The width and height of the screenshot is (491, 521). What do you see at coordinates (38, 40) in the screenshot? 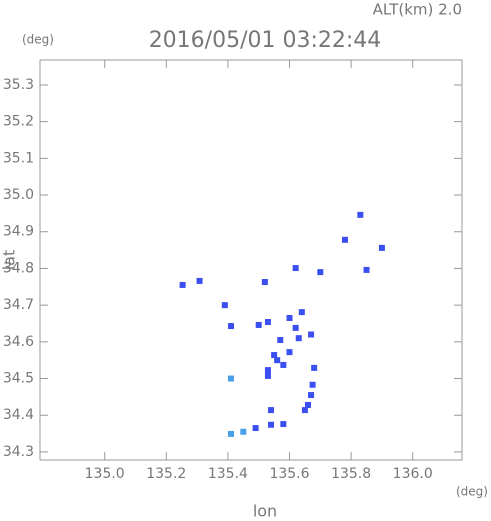
I see `y-unit: (deg)` at bounding box center [38, 40].